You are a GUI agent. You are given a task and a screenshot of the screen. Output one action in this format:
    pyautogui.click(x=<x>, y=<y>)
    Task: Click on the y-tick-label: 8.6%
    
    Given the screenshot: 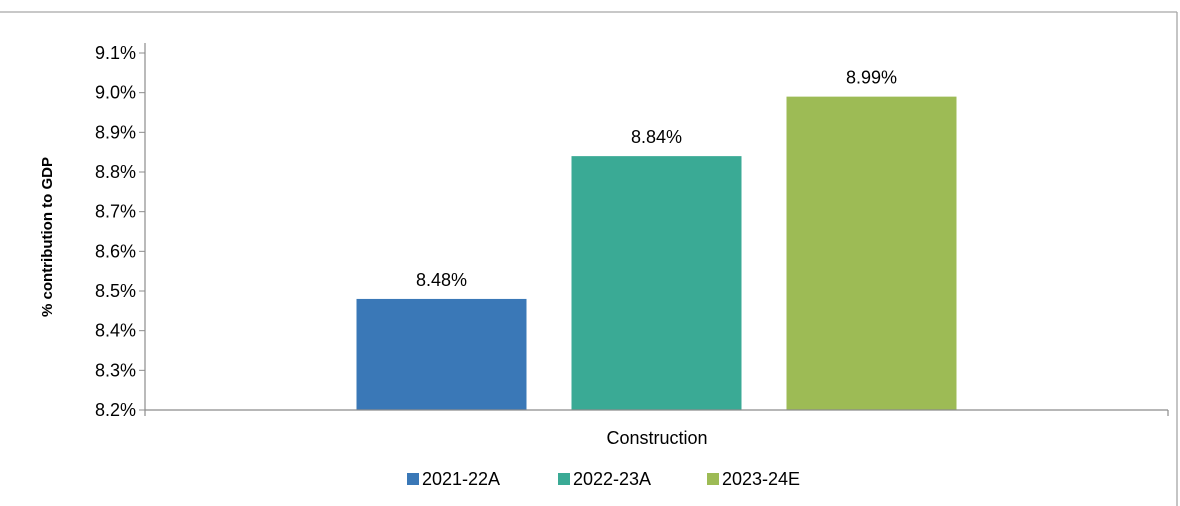 What is the action you would take?
    pyautogui.click(x=115, y=251)
    